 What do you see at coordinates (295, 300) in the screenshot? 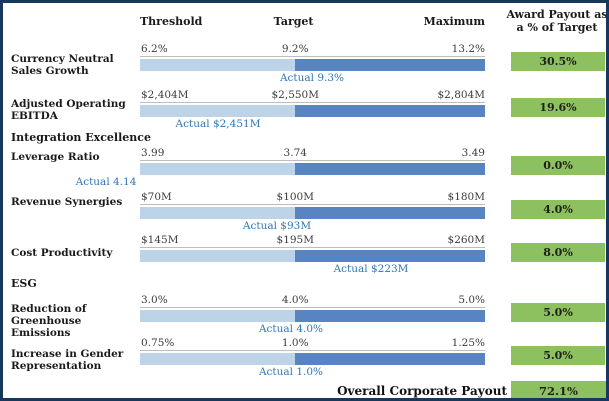
I see `target-value: 4.0%` at bounding box center [295, 300].